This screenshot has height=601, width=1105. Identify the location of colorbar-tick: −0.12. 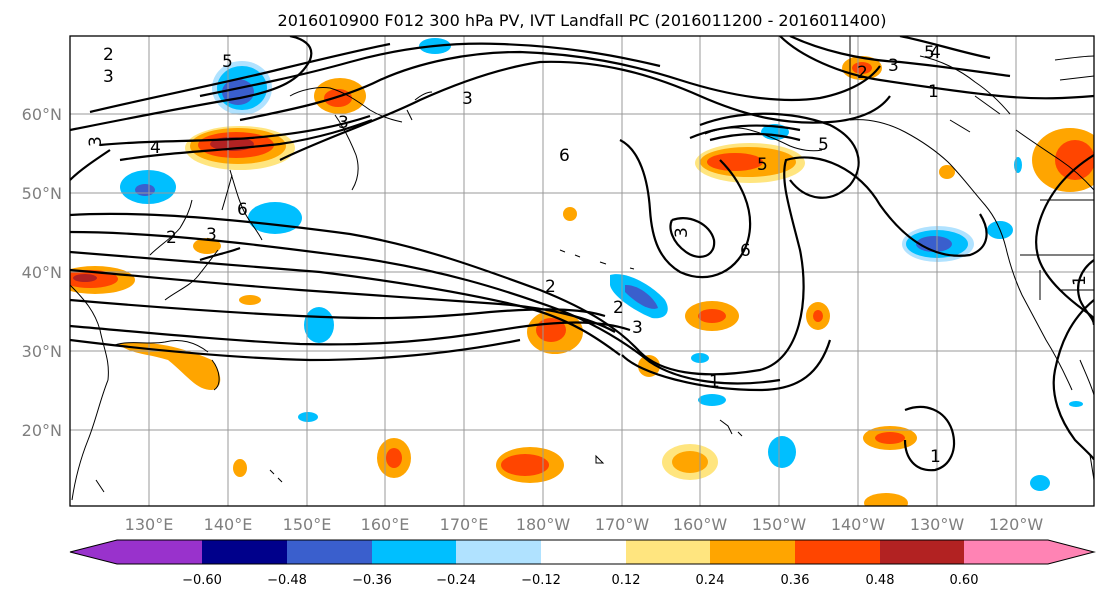
(541, 580).